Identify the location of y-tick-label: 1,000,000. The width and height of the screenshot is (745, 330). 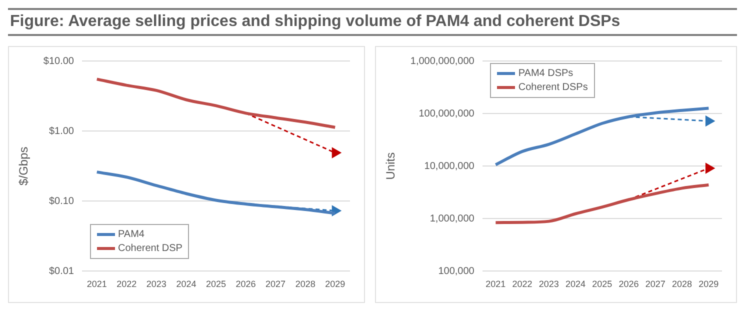
(452, 218).